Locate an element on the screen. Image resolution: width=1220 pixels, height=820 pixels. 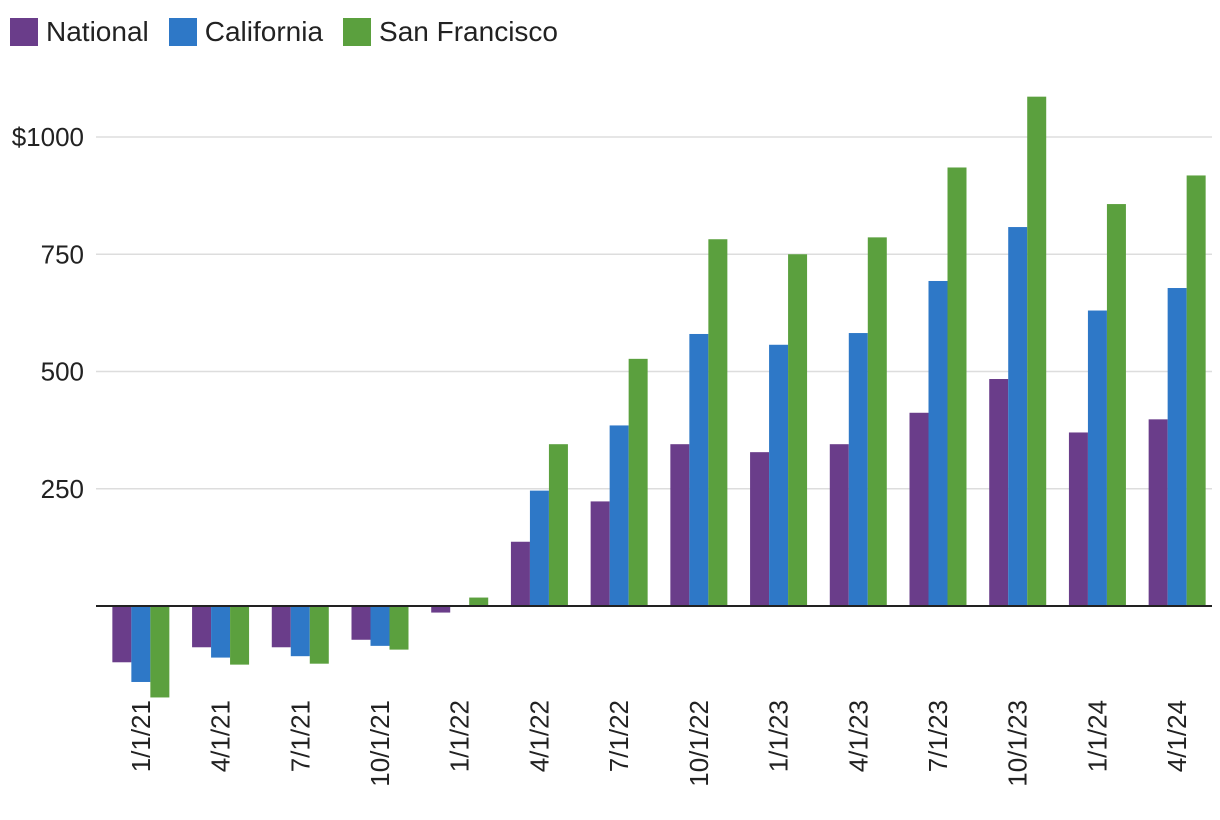
legend-label-california: California is located at coordinates (264, 31).